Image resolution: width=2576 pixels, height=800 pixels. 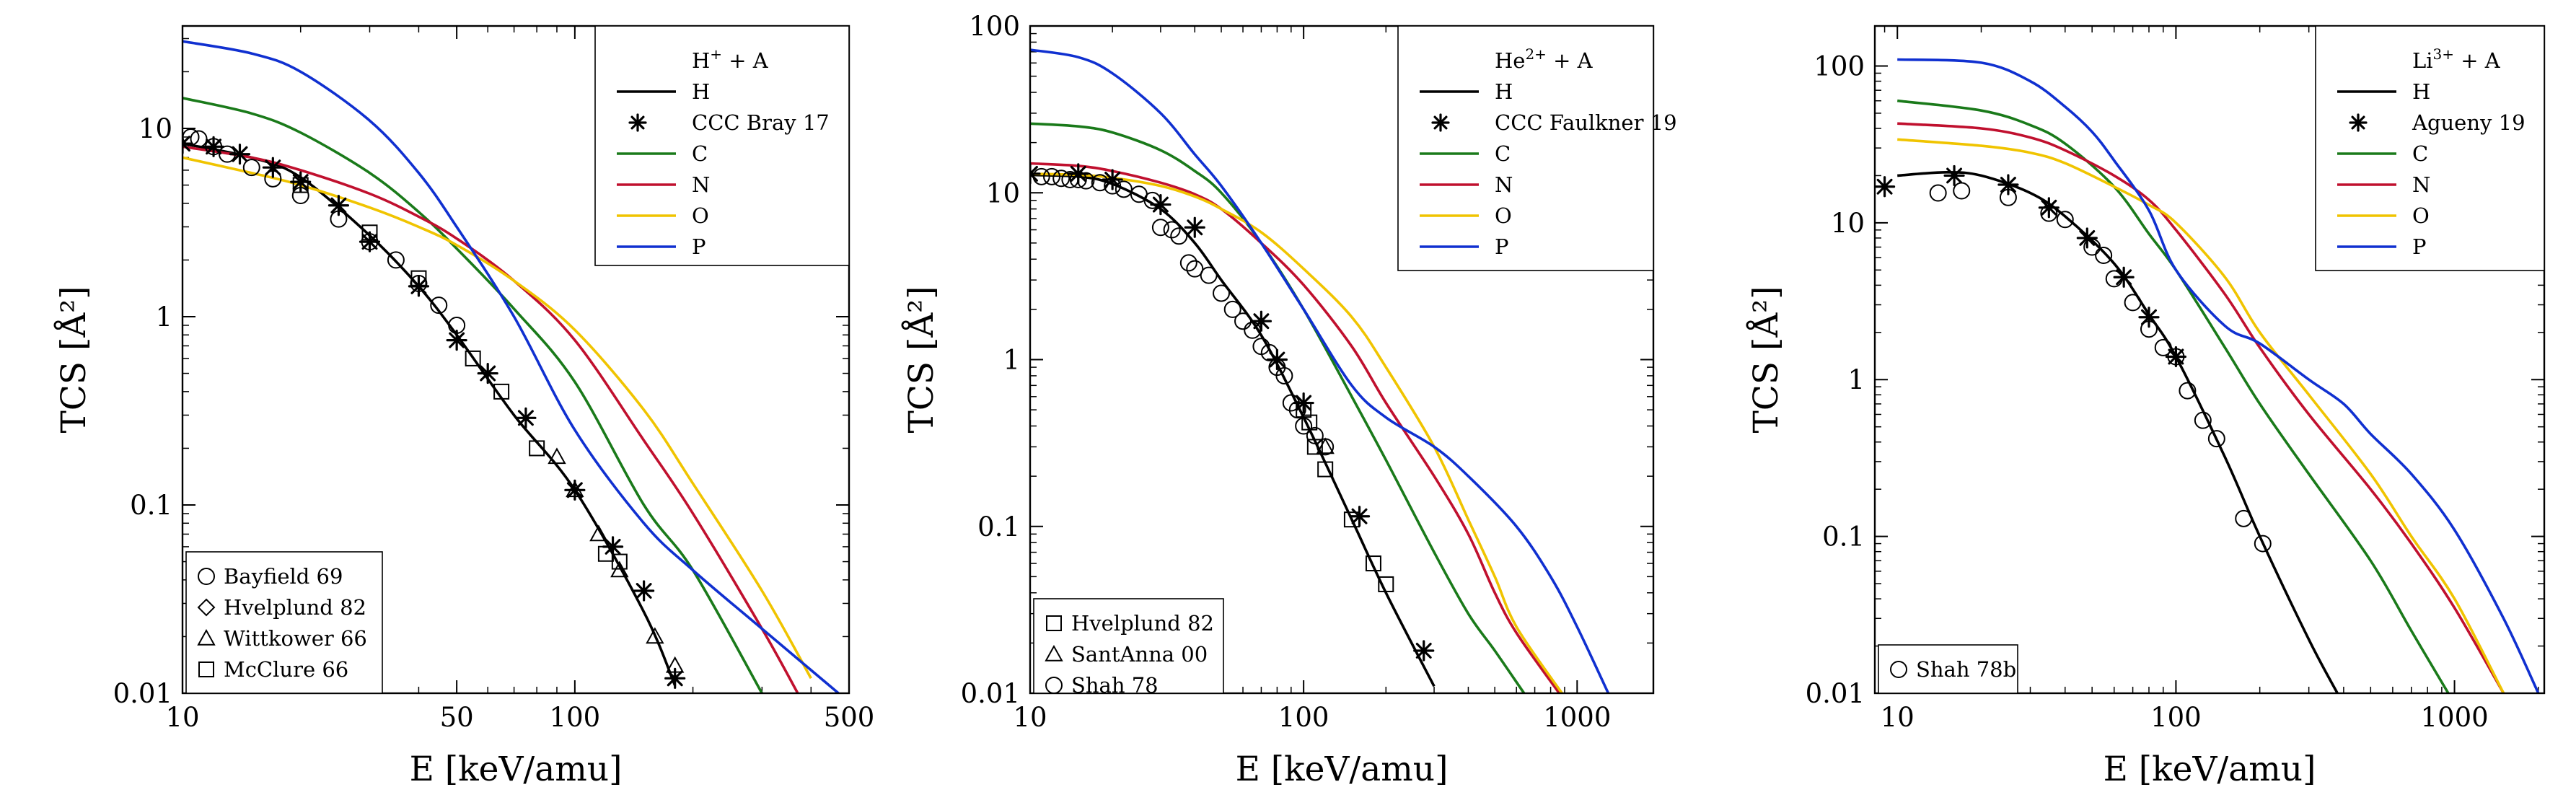 I want to click on legend-title: H+ + A, so click(x=730, y=59).